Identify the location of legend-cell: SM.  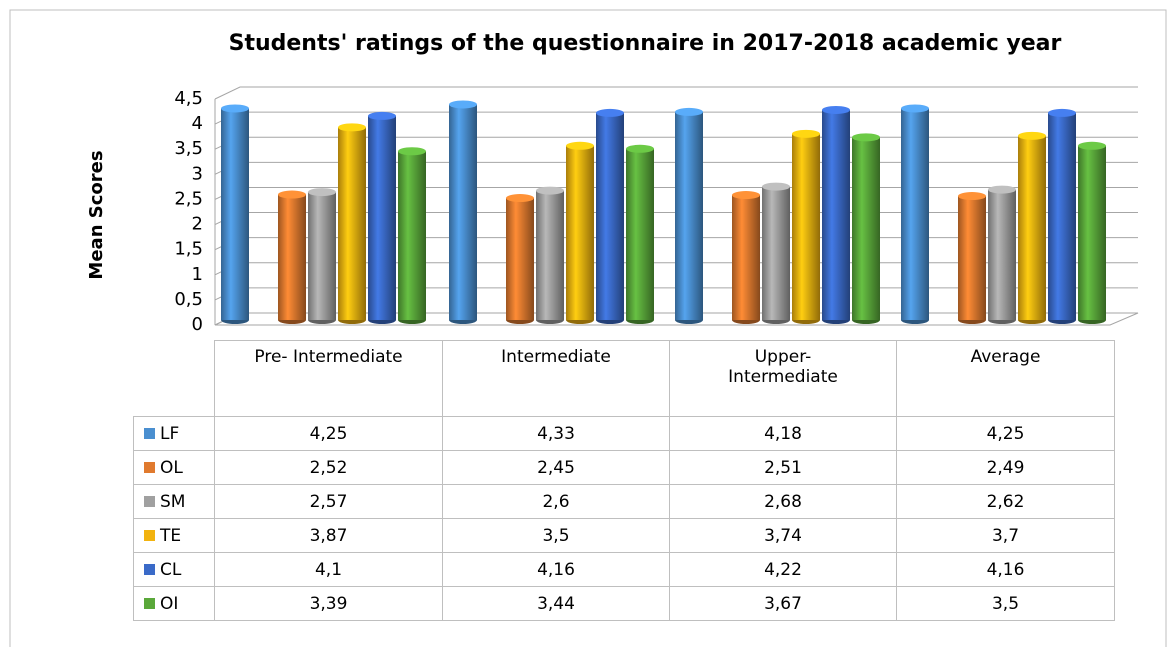
(174, 501).